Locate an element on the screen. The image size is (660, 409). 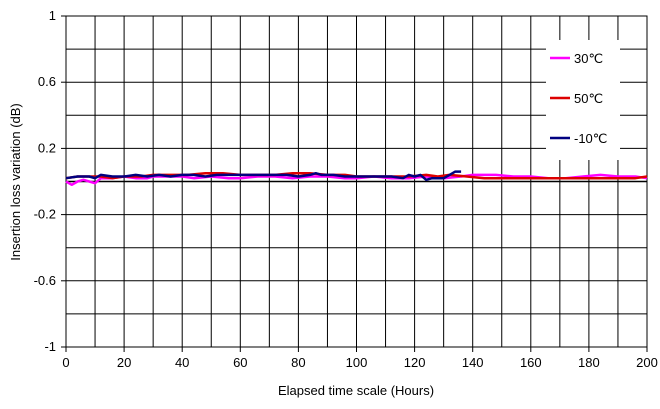
legend: 30℃ 50℃ -10℃ is located at coordinates (583, 100).